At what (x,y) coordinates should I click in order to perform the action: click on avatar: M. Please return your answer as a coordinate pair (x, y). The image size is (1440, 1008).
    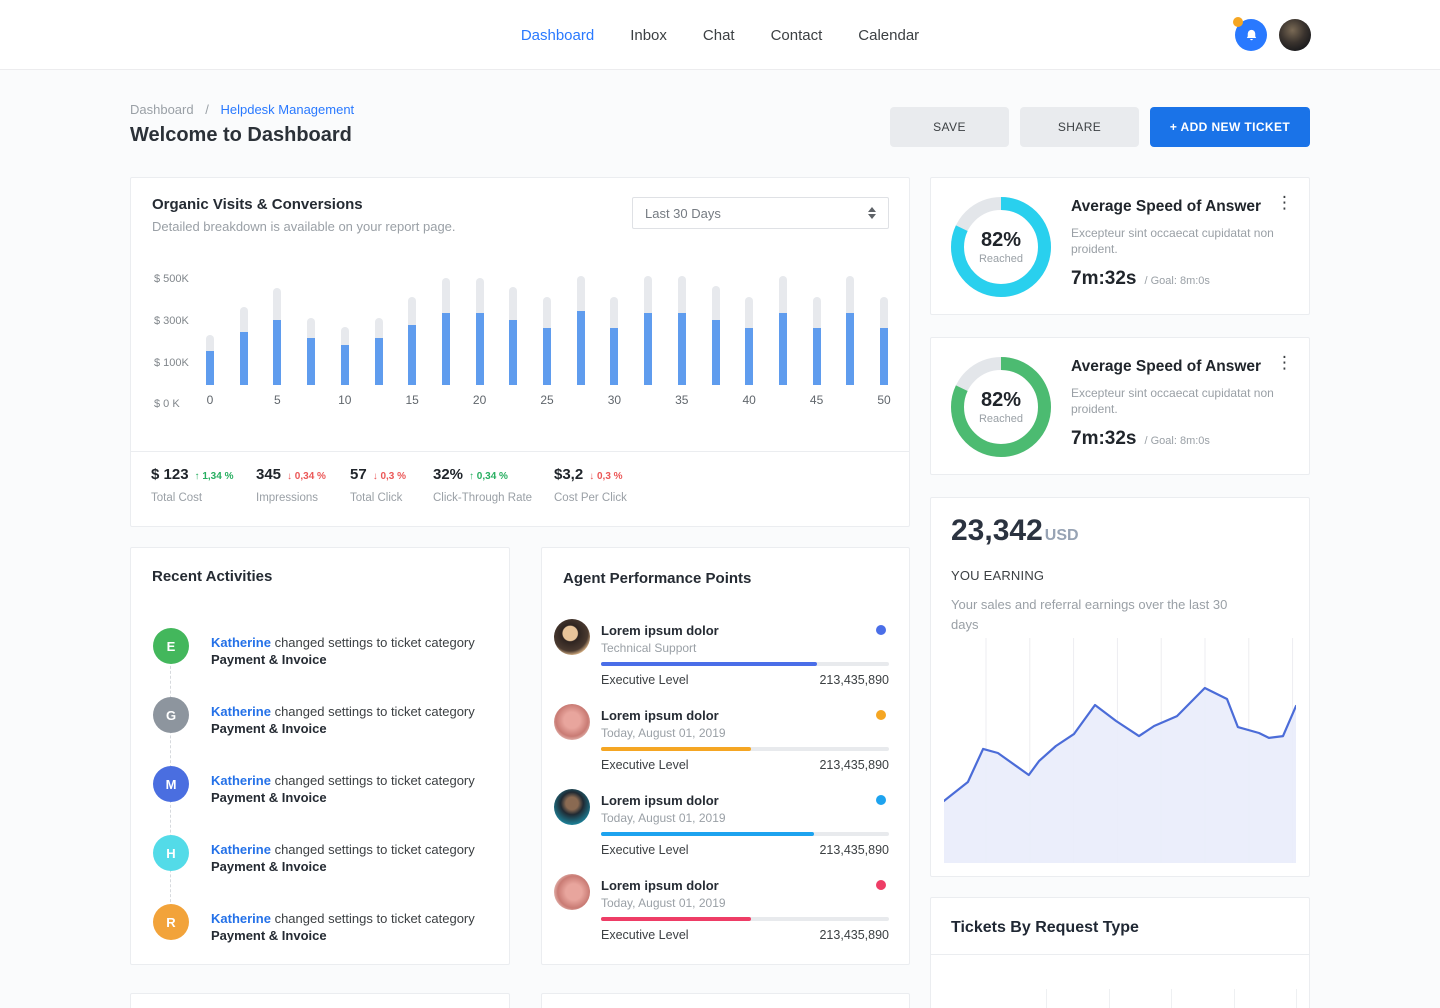
    Looking at the image, I should click on (171, 784).